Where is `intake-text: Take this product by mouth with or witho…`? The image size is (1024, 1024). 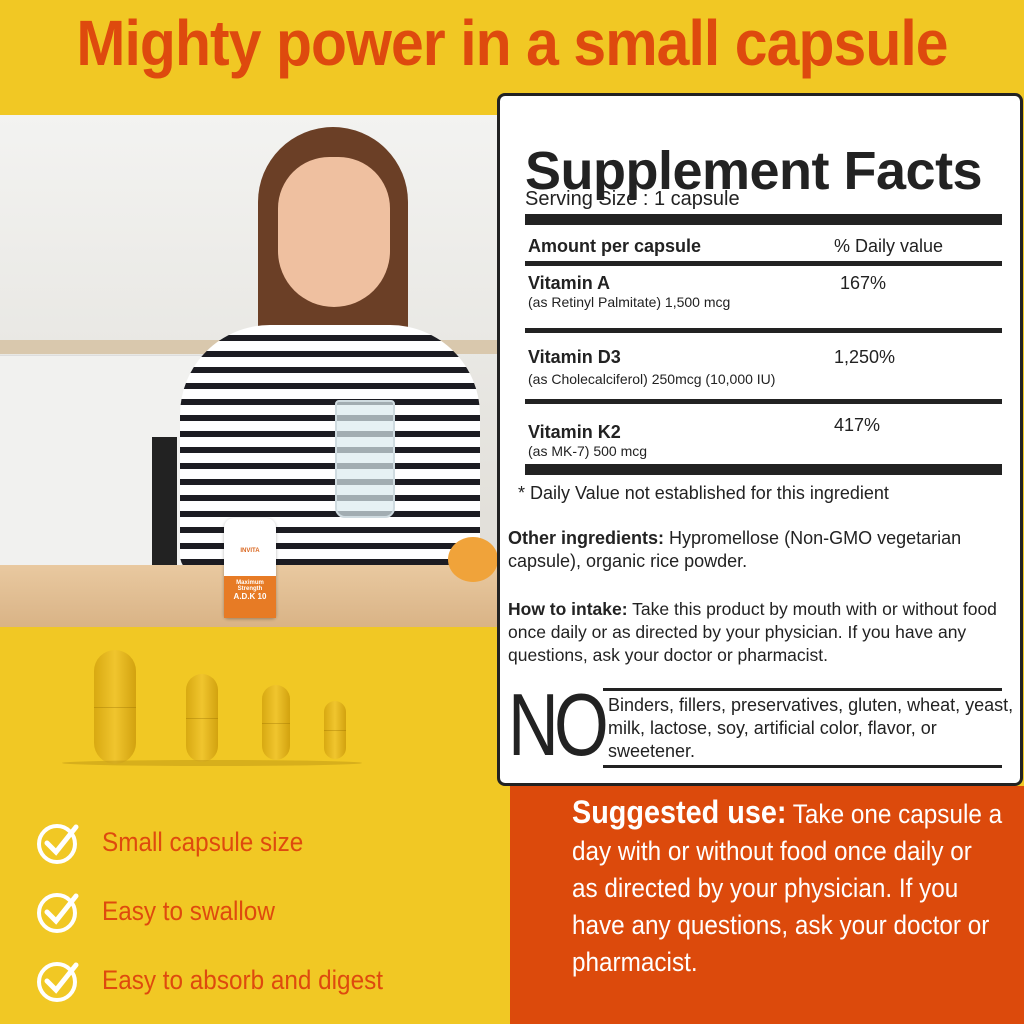 intake-text: Take this product by mouth with or witho… is located at coordinates (752, 632).